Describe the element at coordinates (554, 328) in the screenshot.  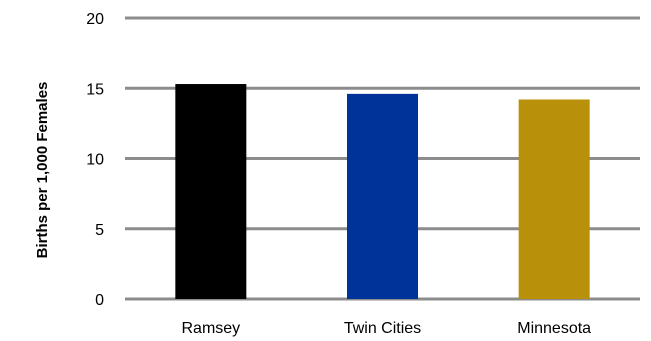
I see `x-category-label: Minnesota` at that location.